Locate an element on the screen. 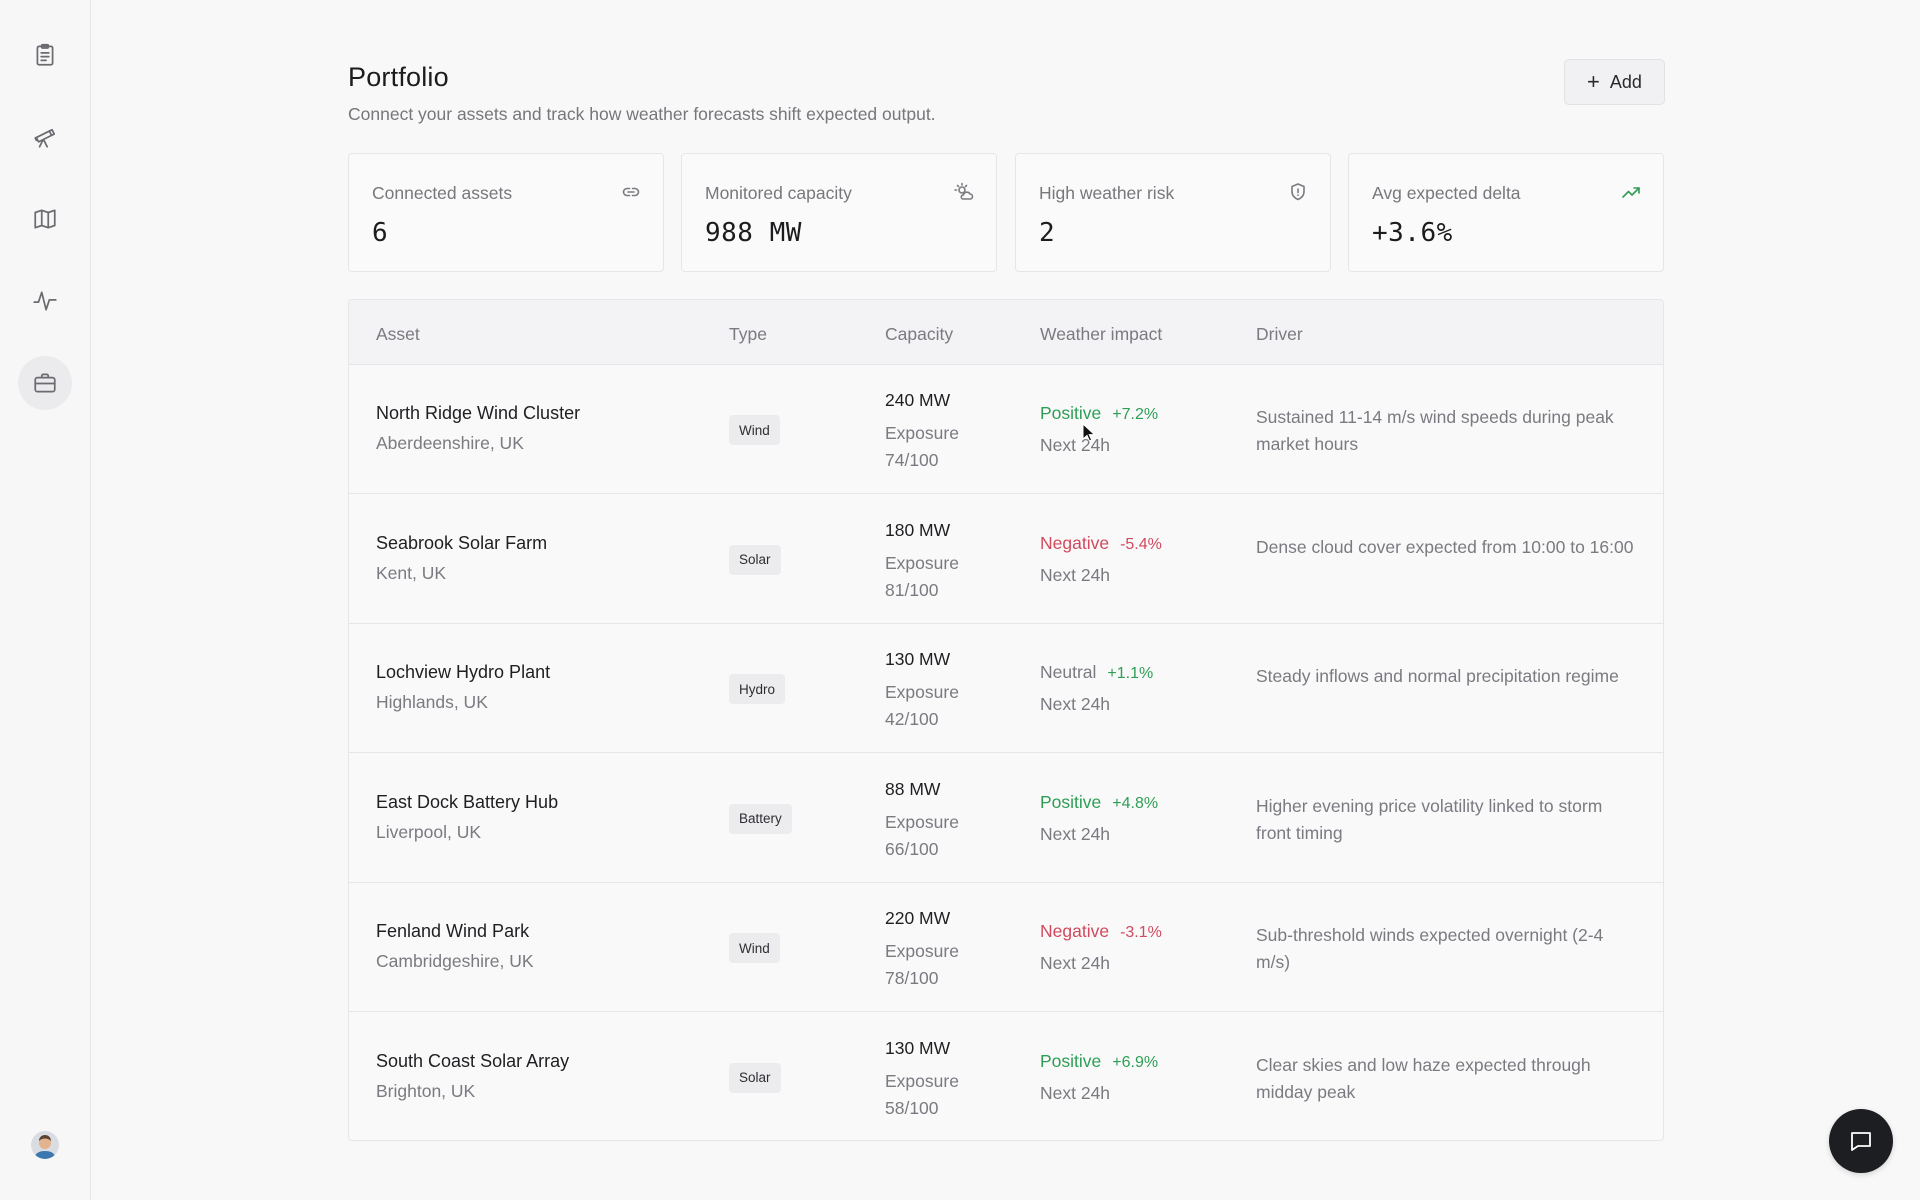 This screenshot has height=1200, width=1920. asset-location: Cambridgeshire, UK is located at coordinates (455, 961).